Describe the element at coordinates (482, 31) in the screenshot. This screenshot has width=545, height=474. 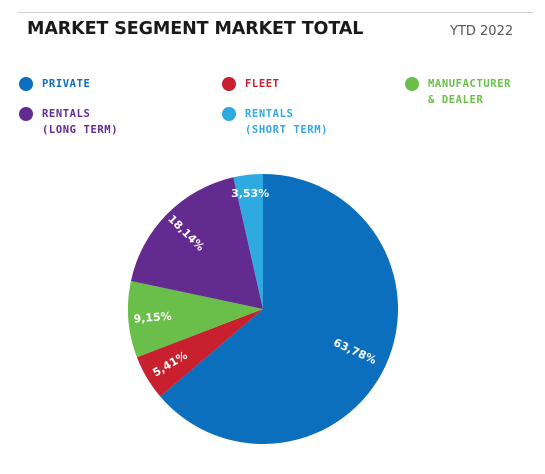
I see `period-label: YTD 2022` at that location.